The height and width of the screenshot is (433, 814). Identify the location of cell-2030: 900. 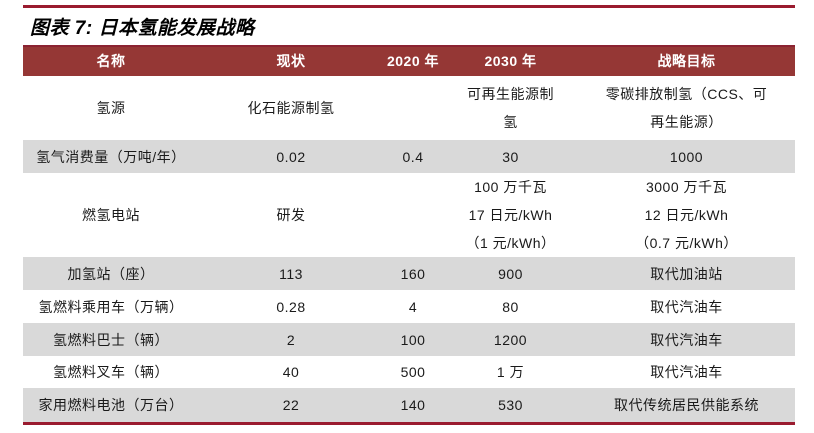
(510, 273).